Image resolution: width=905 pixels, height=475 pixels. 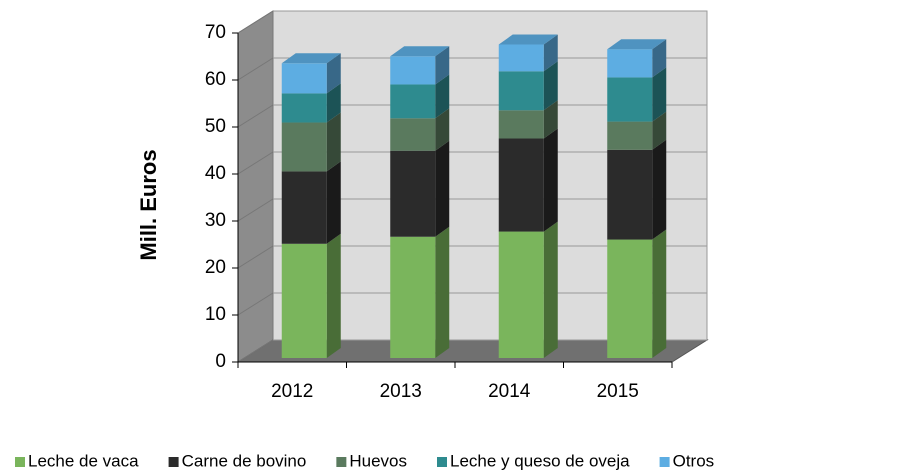 What do you see at coordinates (378, 460) in the screenshot?
I see `legend-label: Huevos` at bounding box center [378, 460].